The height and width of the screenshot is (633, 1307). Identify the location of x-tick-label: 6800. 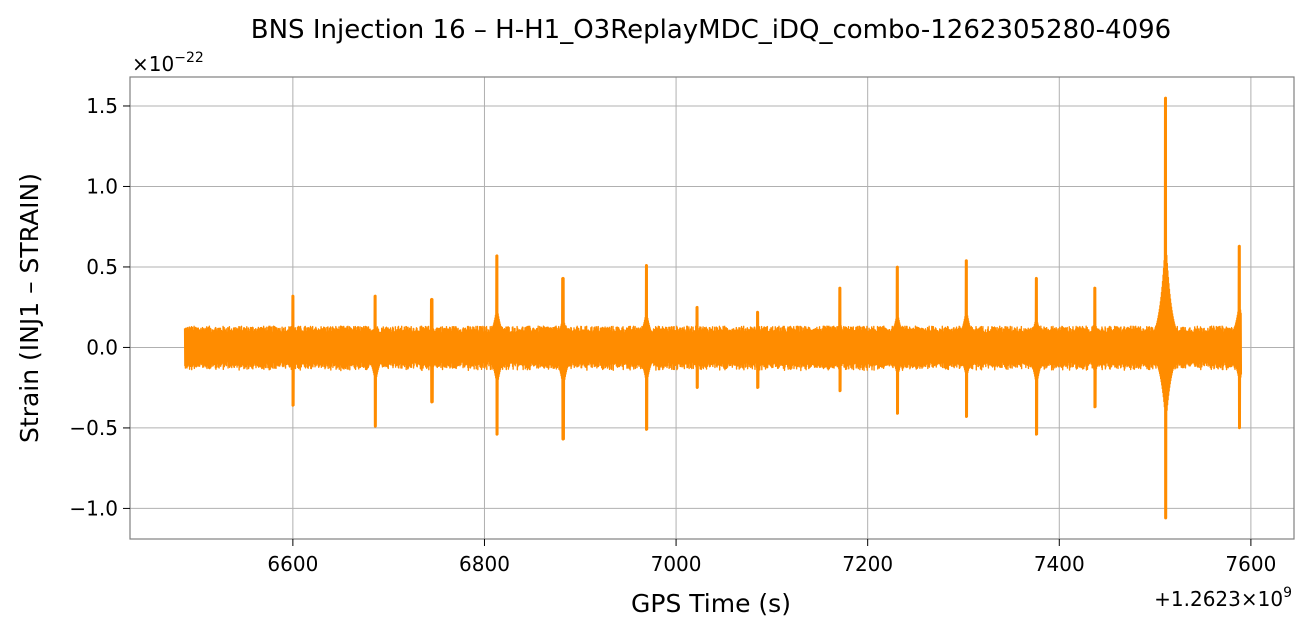
(484, 564).